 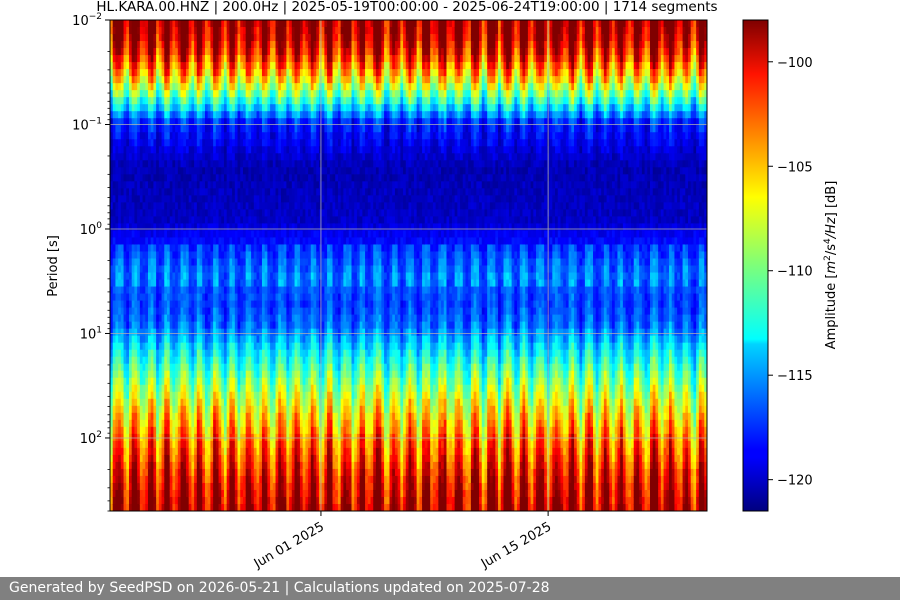 I want to click on y-tick-label: 10⁻¹, so click(x=87, y=124).